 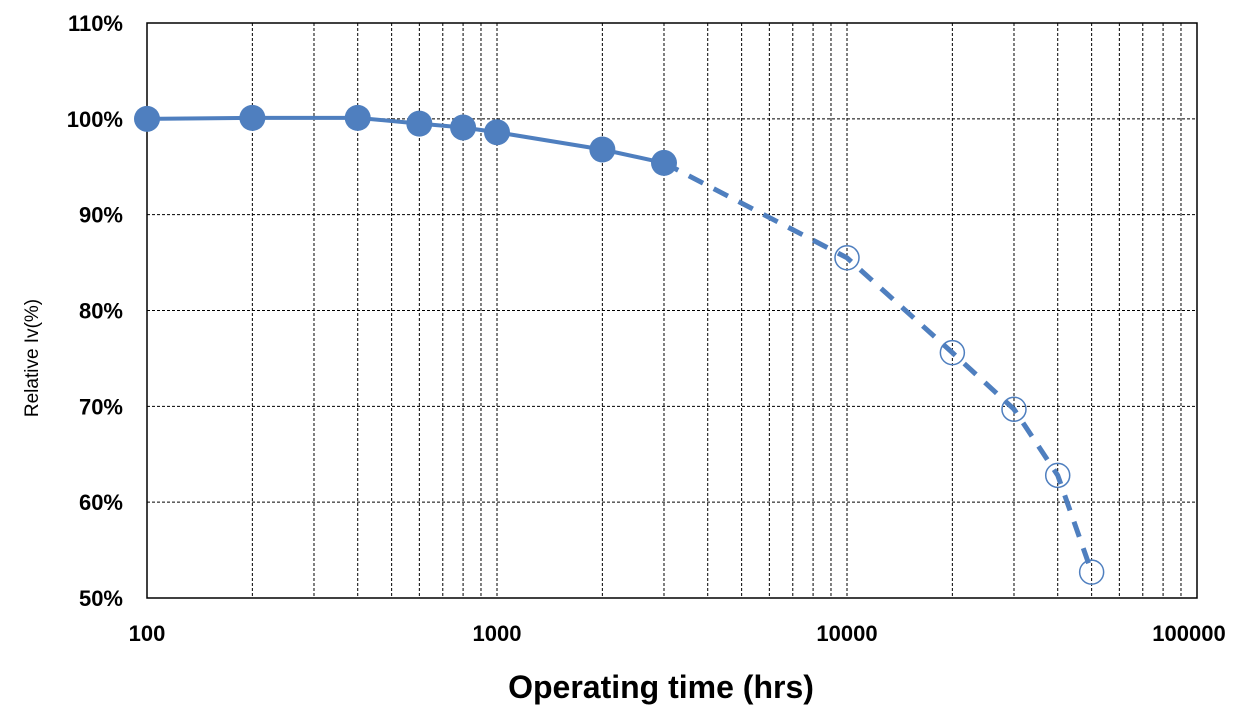 I want to click on x-axis-title: Operating time (hrs), so click(x=661, y=687).